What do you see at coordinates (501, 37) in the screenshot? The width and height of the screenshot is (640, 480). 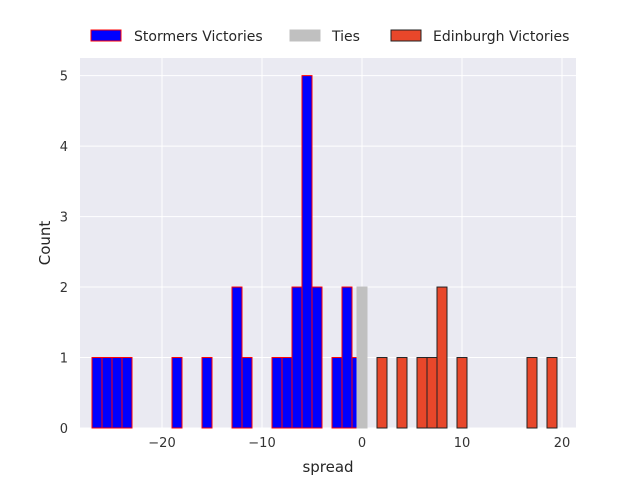 I see `edinburgh-victories-legend-label: Edinburgh Victories` at bounding box center [501, 37].